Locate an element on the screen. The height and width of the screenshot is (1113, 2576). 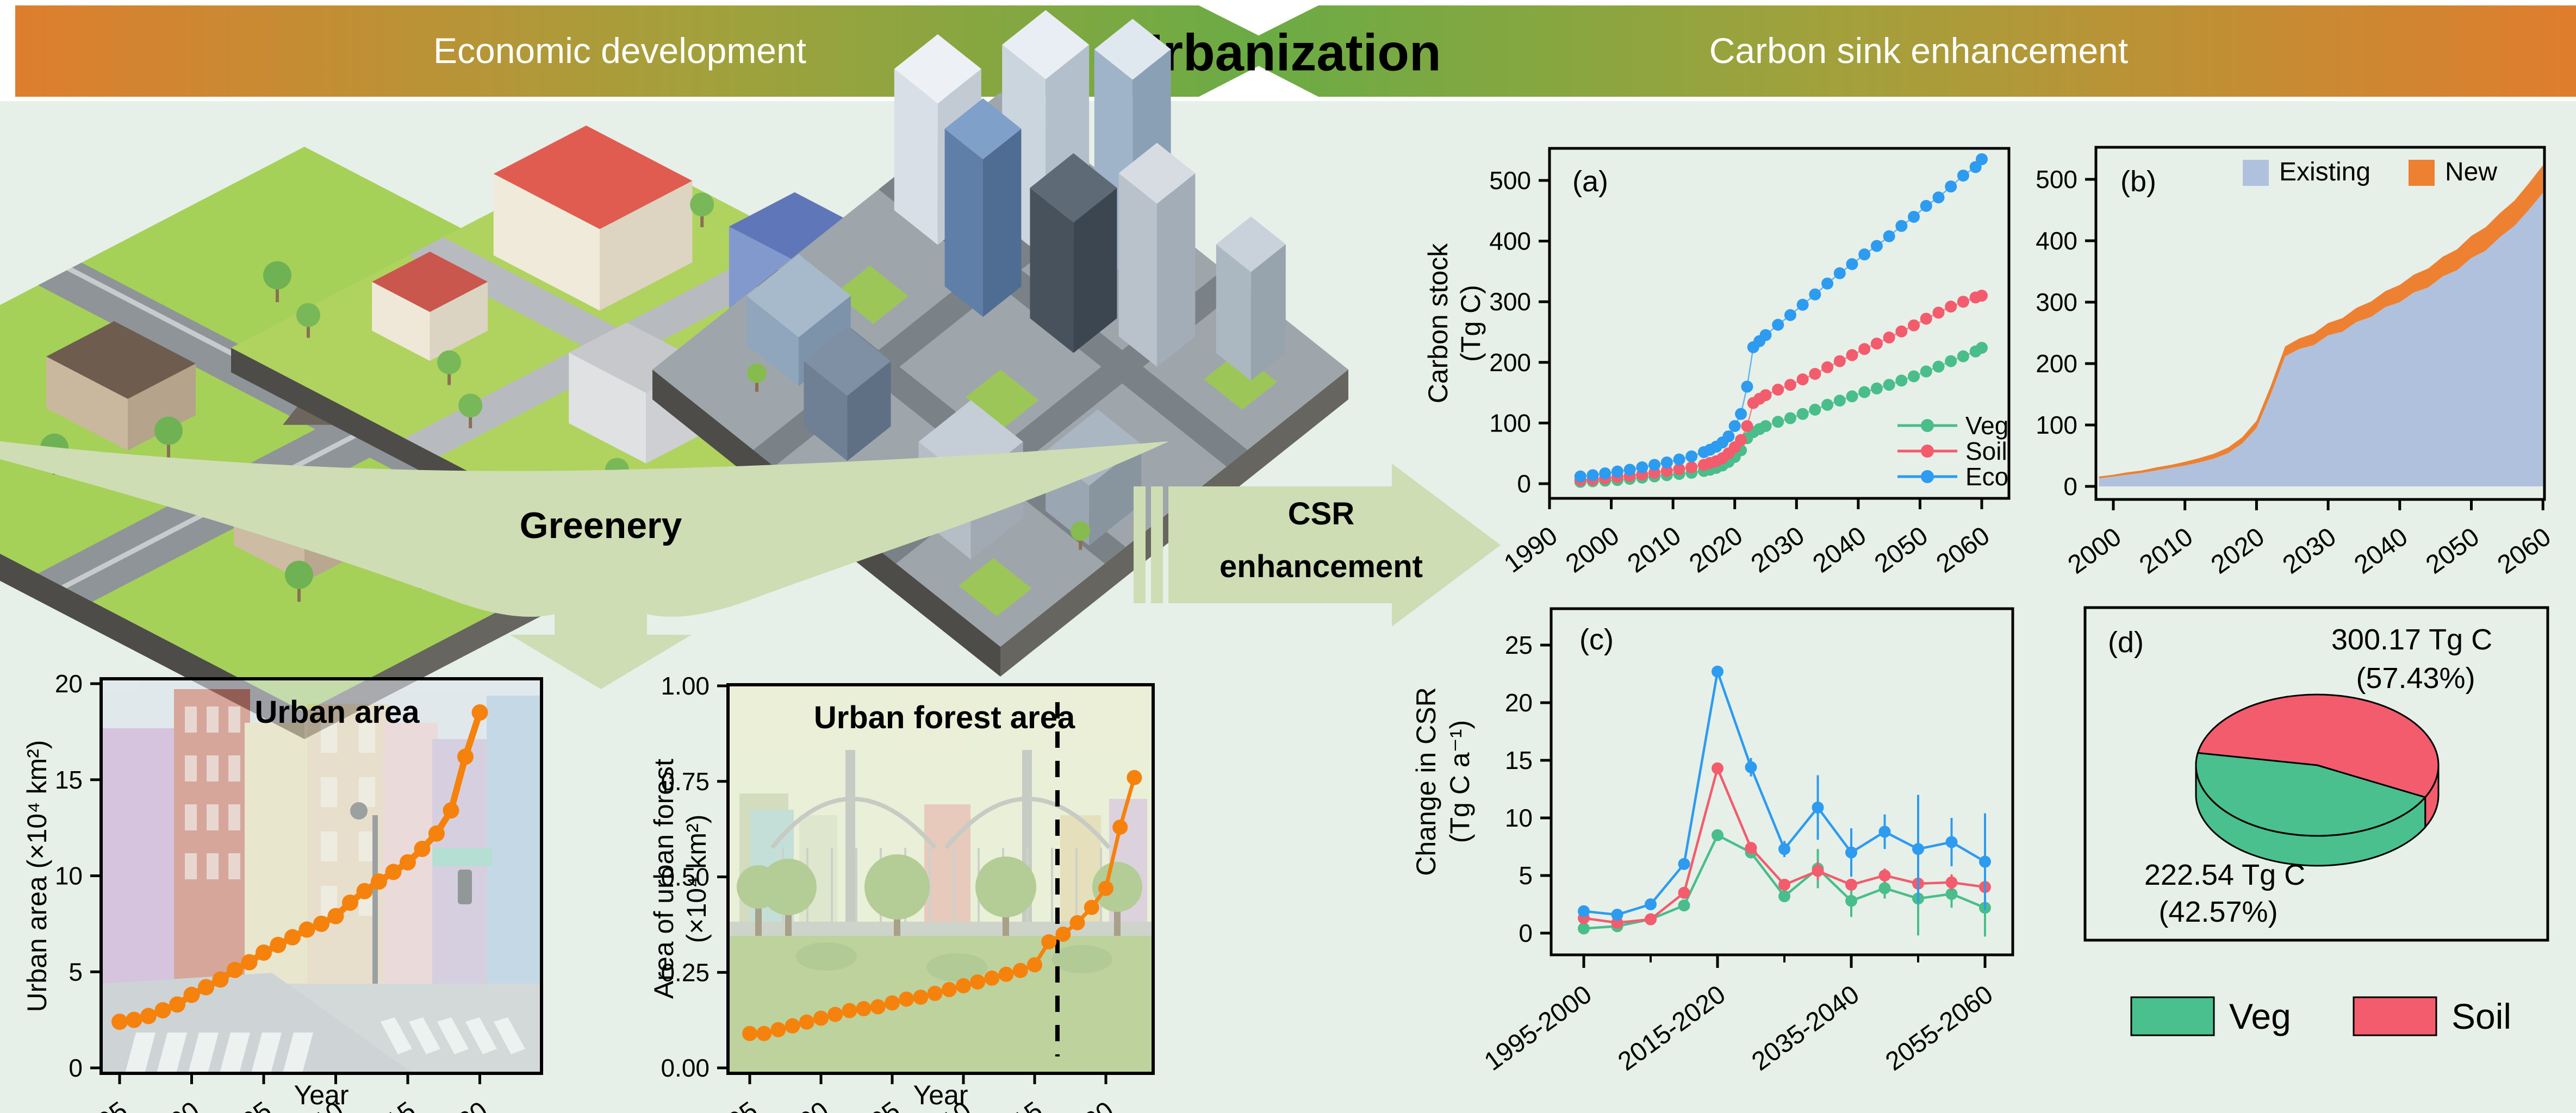
panel-a-label: (a) is located at coordinates (1590, 181).